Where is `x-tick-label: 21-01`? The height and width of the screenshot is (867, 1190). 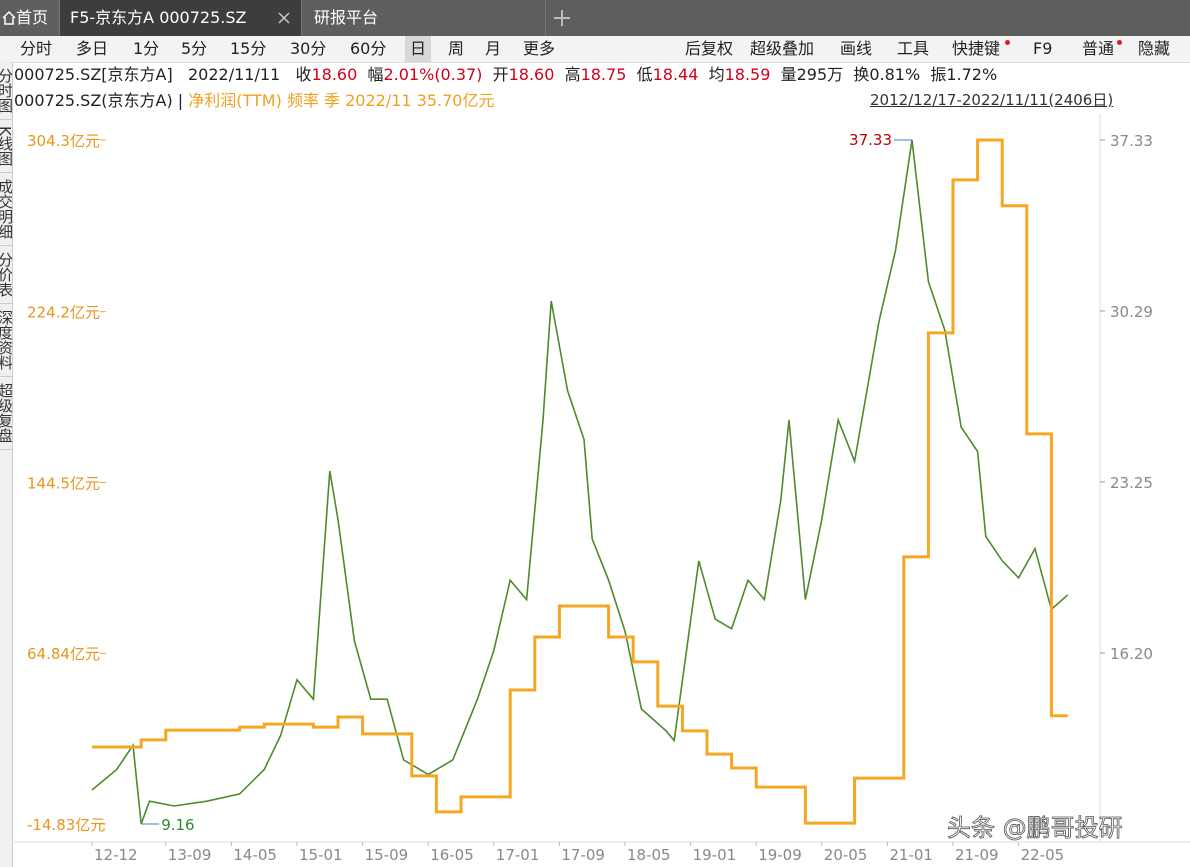 x-tick-label: 21-01 is located at coordinates (911, 855).